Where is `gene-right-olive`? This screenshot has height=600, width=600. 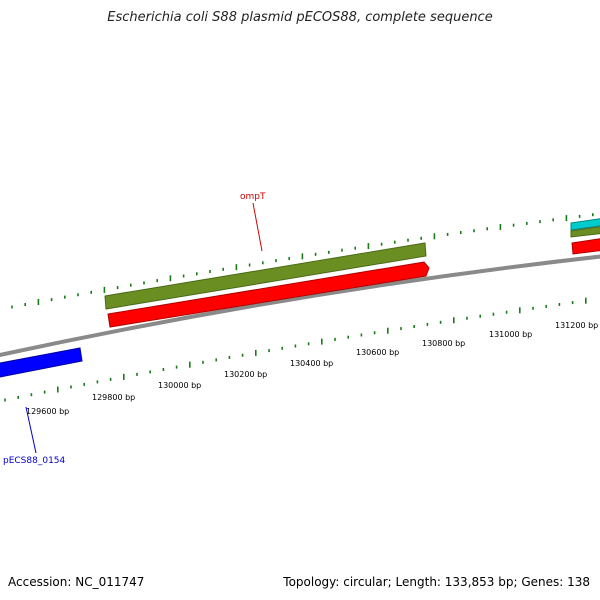
gene-right-olive is located at coordinates (585, 232).